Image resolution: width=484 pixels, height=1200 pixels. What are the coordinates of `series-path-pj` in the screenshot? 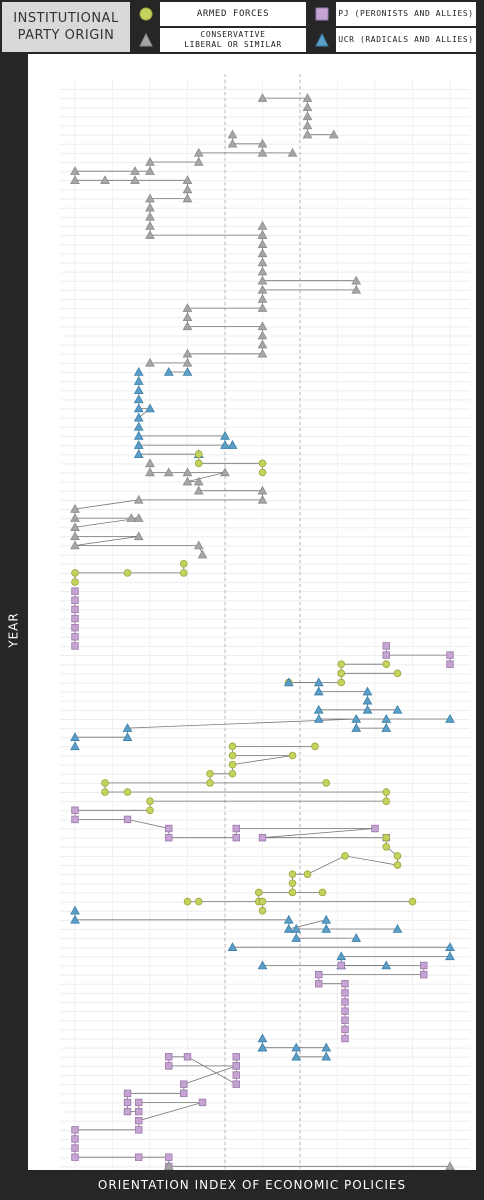 It's located at (230, 824).